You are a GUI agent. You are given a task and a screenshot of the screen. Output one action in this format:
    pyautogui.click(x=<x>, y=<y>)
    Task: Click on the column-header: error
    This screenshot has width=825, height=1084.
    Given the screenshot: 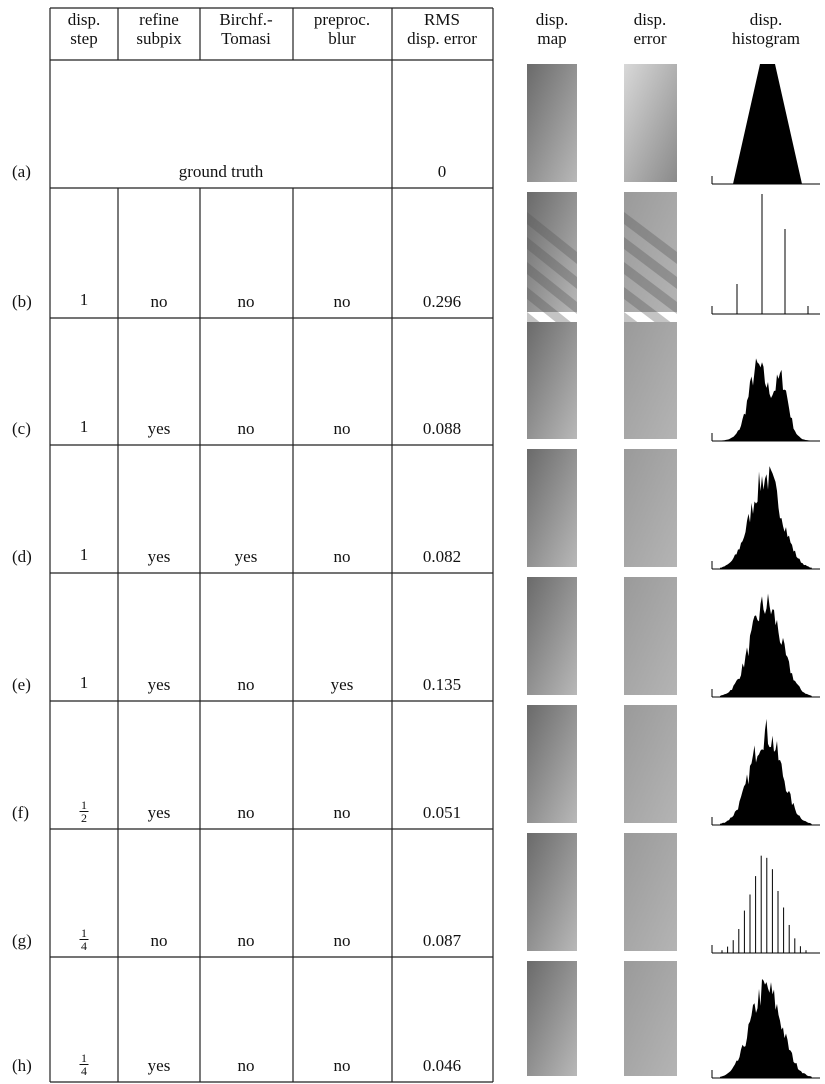 What is the action you would take?
    pyautogui.click(x=650, y=38)
    